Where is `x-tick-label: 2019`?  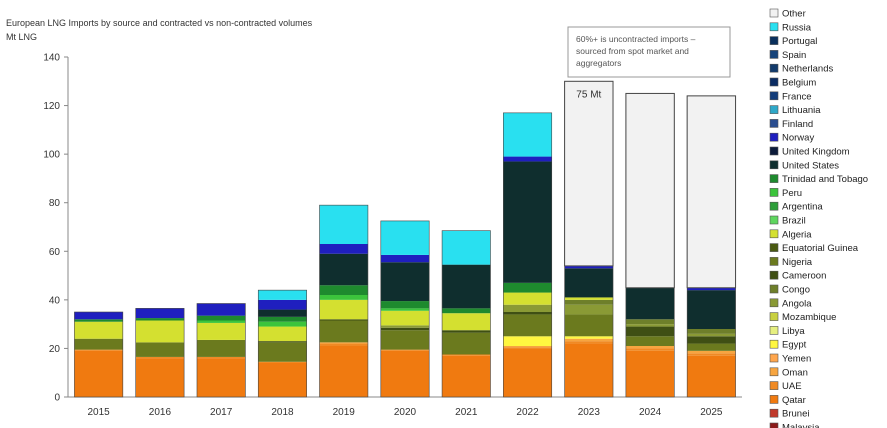
x-tick-label: 2019 is located at coordinates (344, 412).